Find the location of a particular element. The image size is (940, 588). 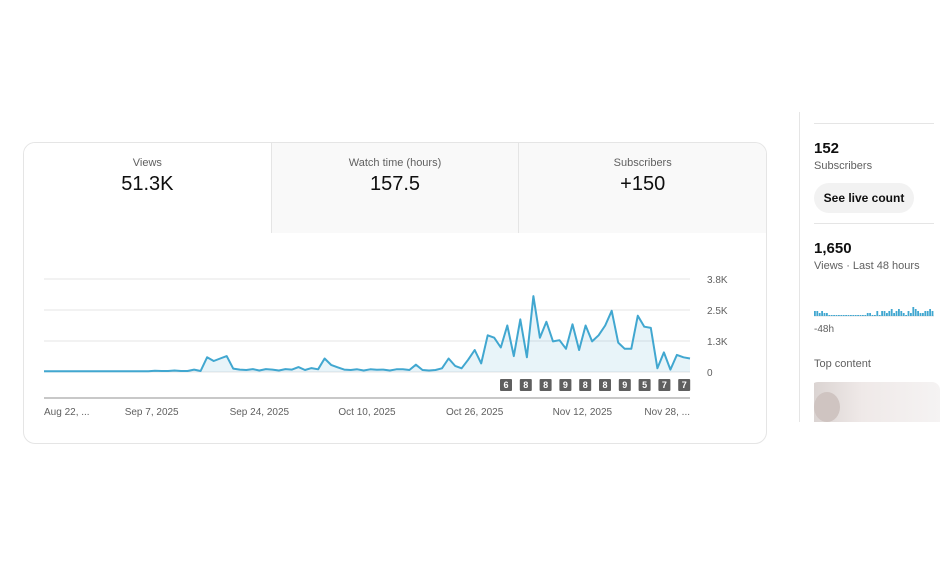

realtime-mini-chart is located at coordinates (874, 311).